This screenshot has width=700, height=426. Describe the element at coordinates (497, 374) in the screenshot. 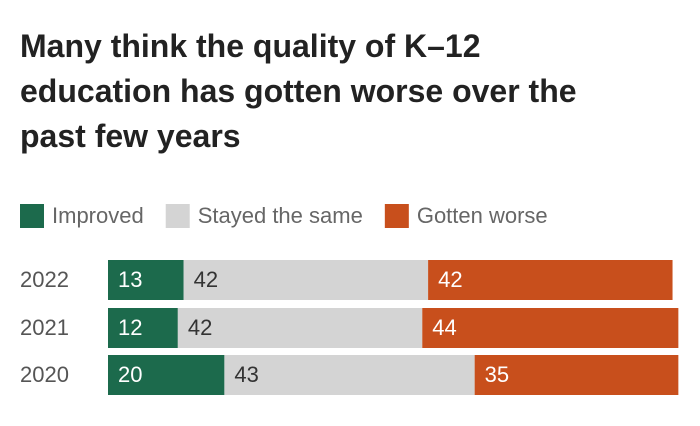

I see `value-label: 35` at that location.